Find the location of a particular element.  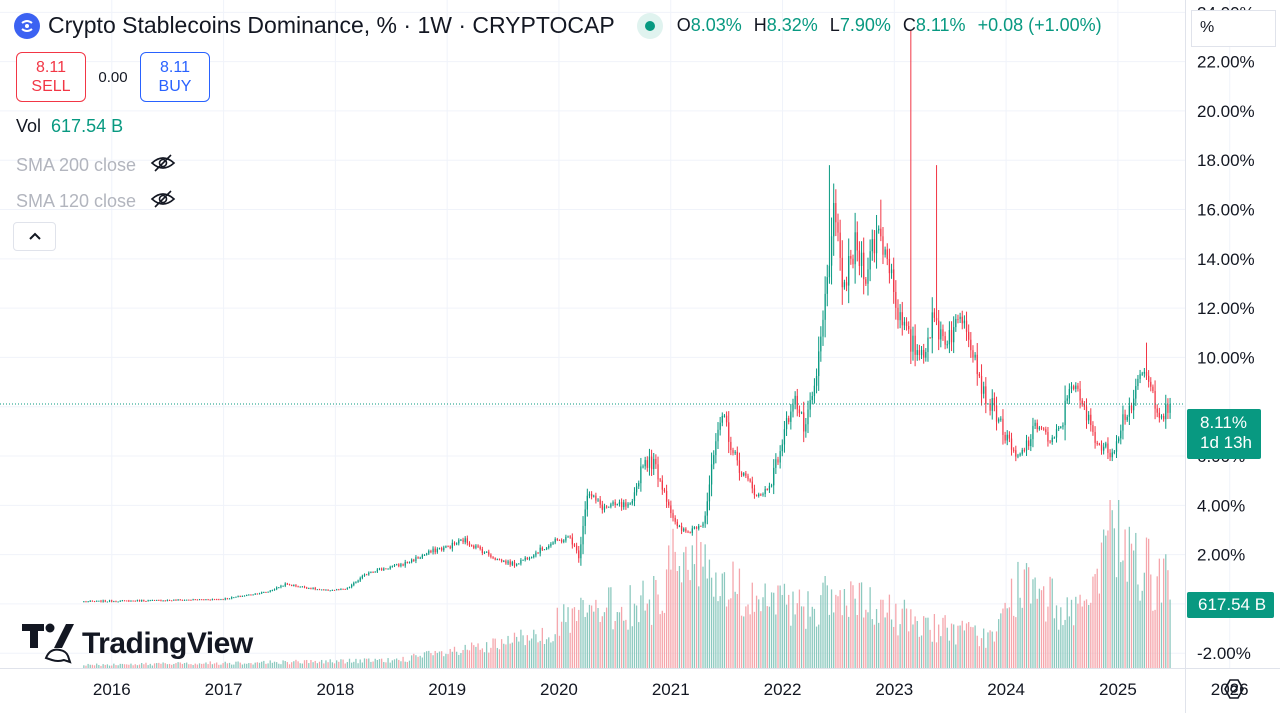

price-tick-label: 4.00% is located at coordinates (1221, 505).